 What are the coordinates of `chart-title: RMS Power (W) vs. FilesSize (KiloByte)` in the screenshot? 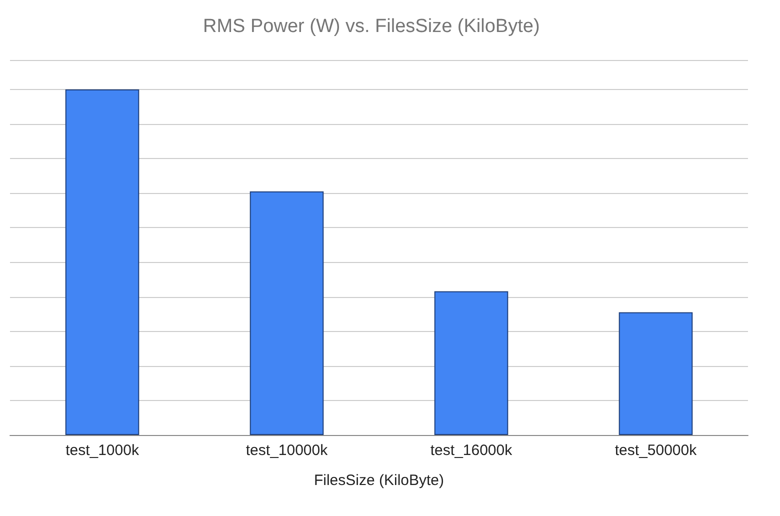 It's located at (371, 26).